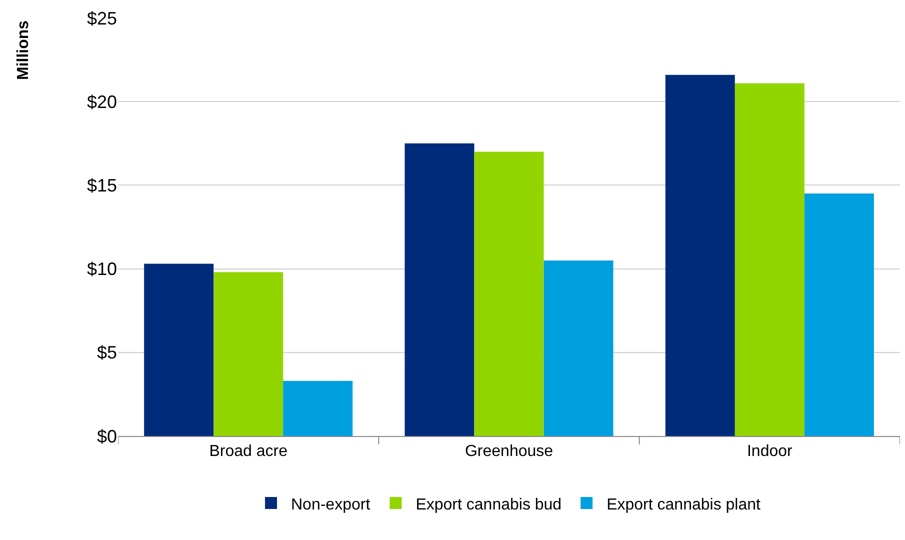 The height and width of the screenshot is (540, 905). What do you see at coordinates (101, 269) in the screenshot?
I see `y-tick-label: $10` at bounding box center [101, 269].